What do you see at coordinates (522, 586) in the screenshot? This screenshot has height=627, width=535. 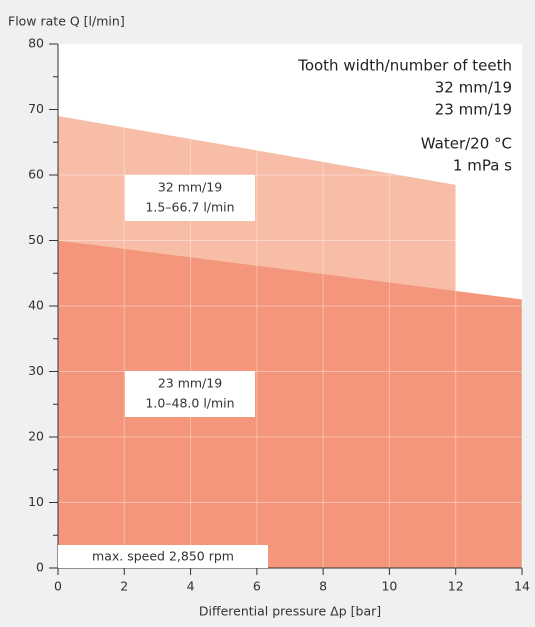 I see `x-tick-label: 14` at bounding box center [522, 586].